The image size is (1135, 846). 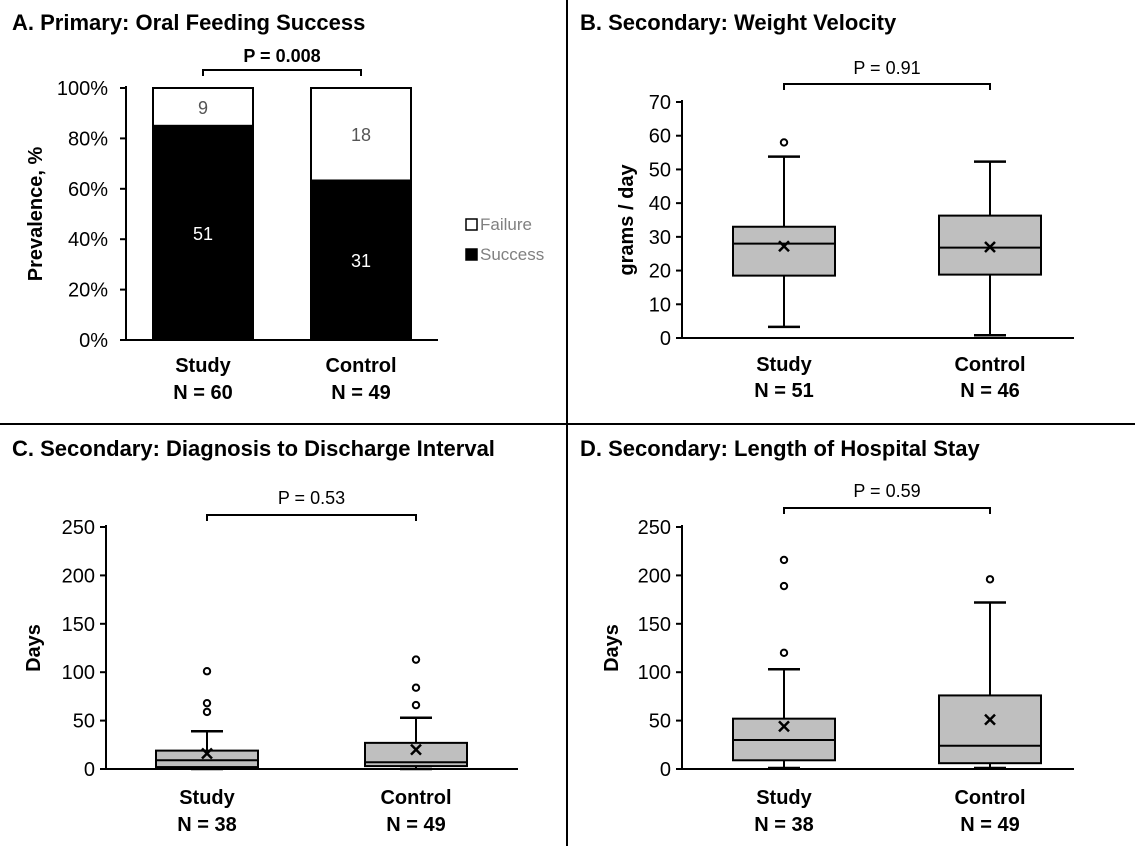 What do you see at coordinates (188, 22) in the screenshot?
I see `chart-title: A. Primary: Oral Feeding Success` at bounding box center [188, 22].